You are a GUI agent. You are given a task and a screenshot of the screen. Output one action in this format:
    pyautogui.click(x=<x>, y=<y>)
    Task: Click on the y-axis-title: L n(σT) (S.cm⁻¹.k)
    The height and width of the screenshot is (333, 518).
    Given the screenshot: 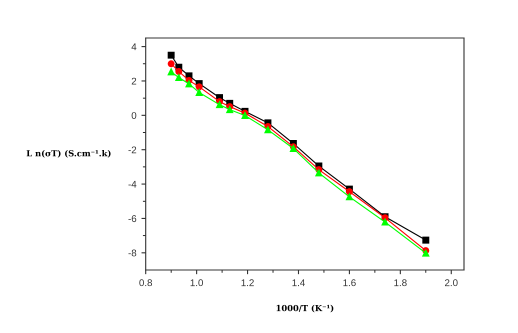 What is the action you would take?
    pyautogui.click(x=68, y=154)
    